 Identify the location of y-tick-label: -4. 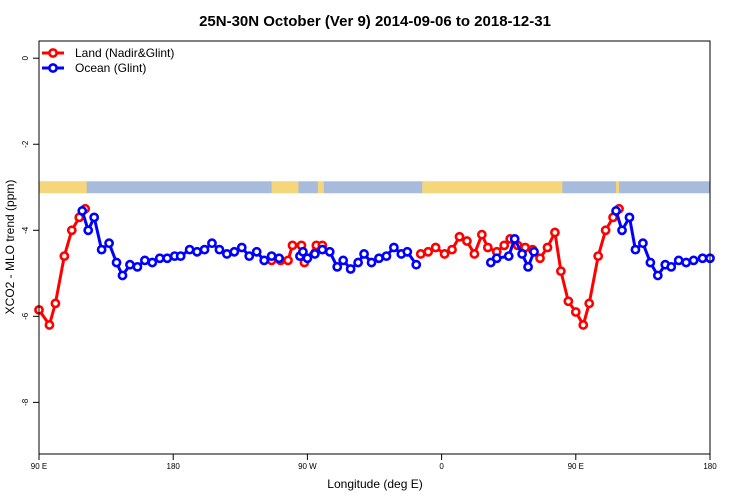
(25, 230).